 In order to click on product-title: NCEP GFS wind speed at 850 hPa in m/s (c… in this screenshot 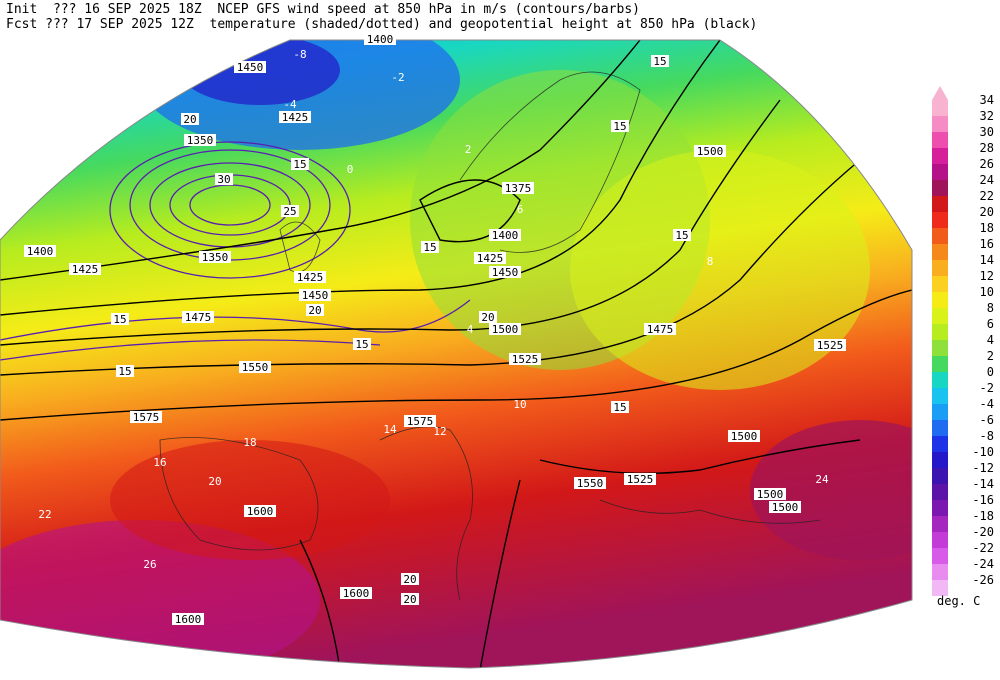, I will do `click(428, 9)`.